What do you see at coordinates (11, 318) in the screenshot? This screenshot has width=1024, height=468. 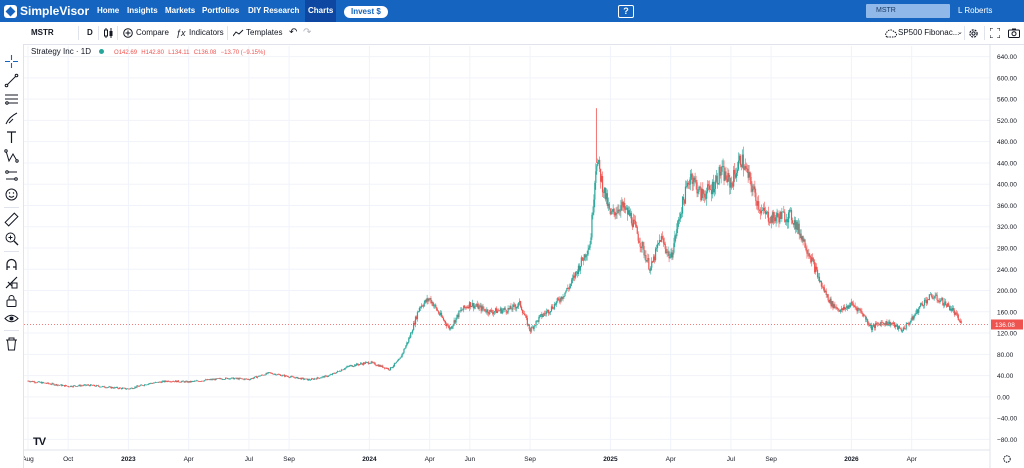 I see `eye-icon` at bounding box center [11, 318].